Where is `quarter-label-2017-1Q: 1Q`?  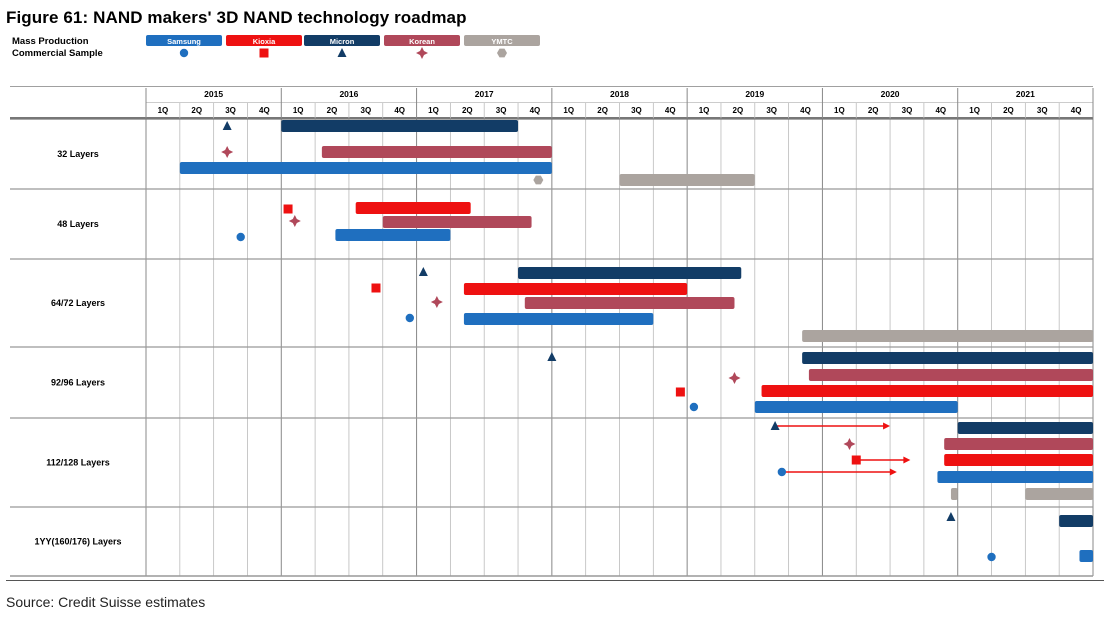
quarter-label-2017-1Q: 1Q is located at coordinates (433, 110).